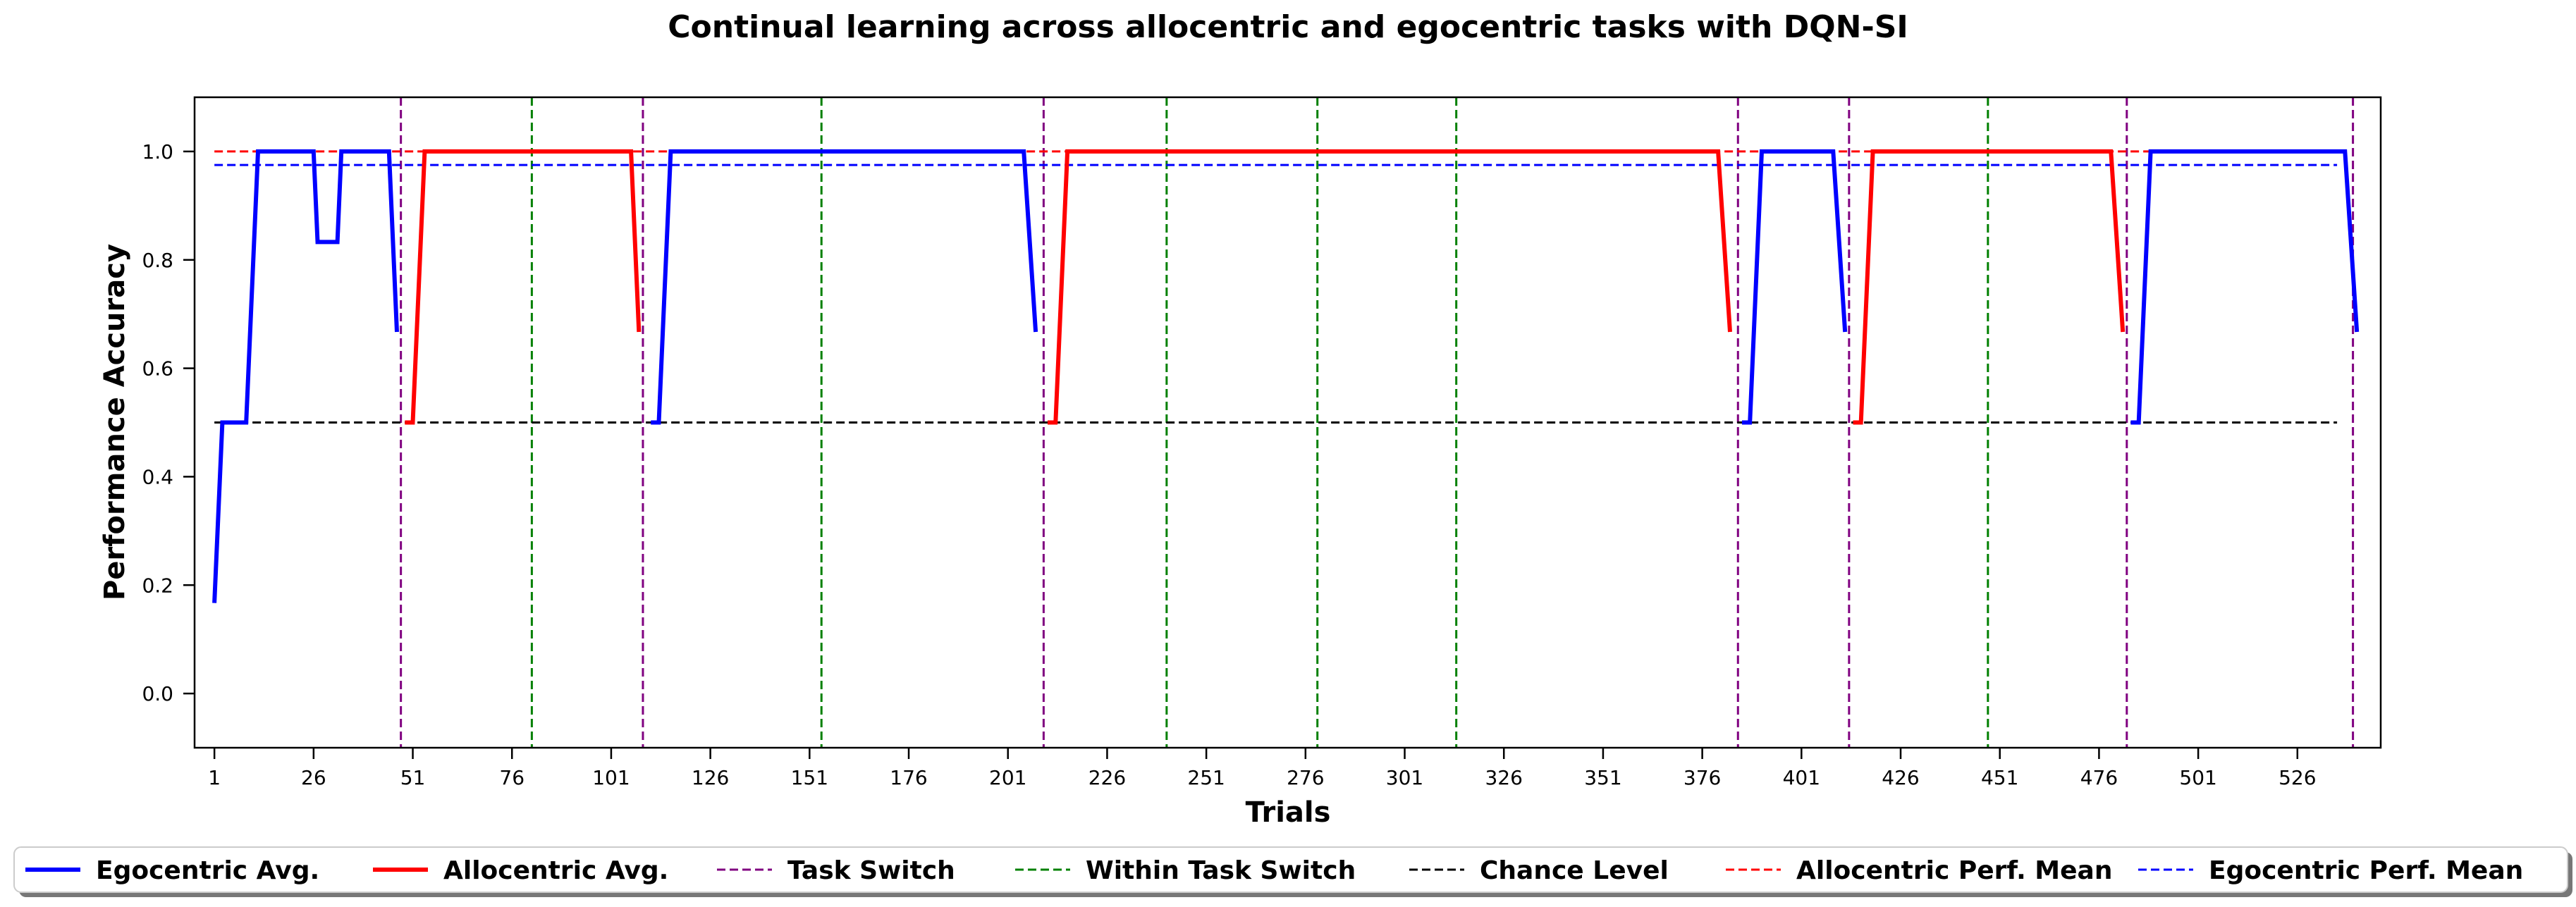 Image resolution: width=2576 pixels, height=907 pixels. I want to click on x-tick-label: 226, so click(1107, 777).